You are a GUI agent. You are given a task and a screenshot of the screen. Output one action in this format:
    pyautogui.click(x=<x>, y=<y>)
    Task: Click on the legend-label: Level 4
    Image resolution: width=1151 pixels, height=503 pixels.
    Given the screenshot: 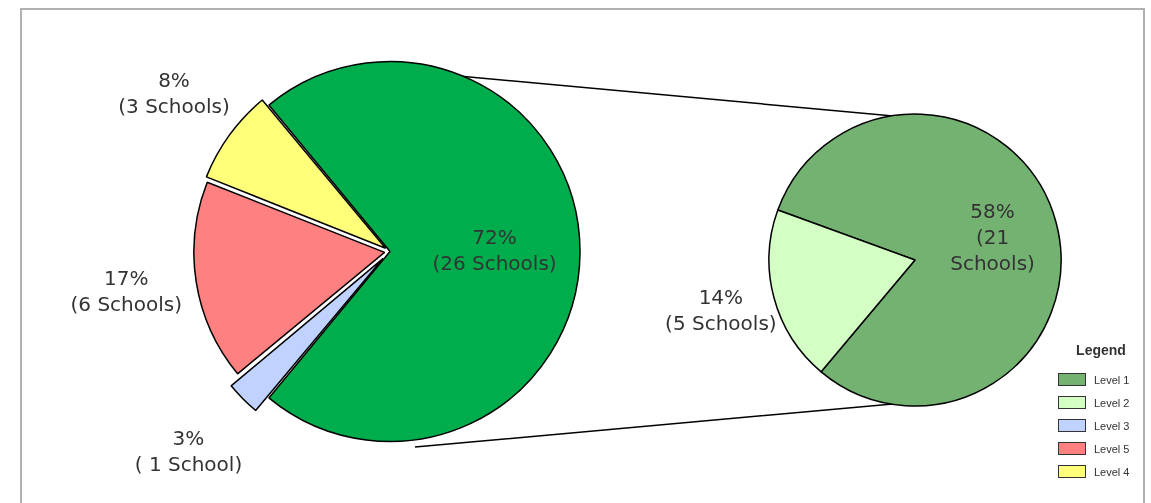 What is the action you would take?
    pyautogui.click(x=1112, y=471)
    